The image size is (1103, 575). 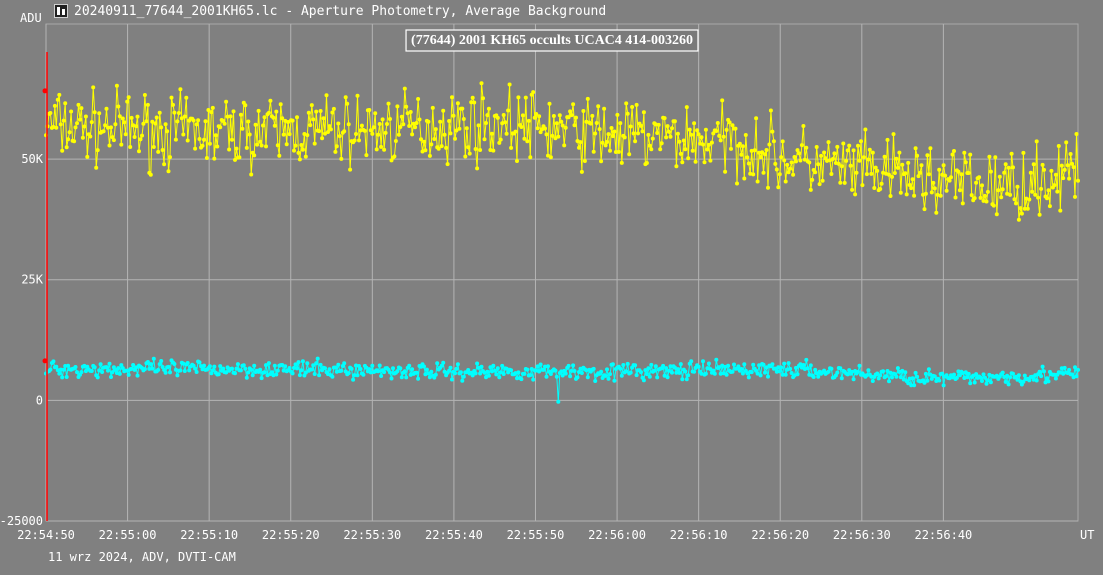 What do you see at coordinates (45, 361) in the screenshot?
I see `frame-marker-dot` at bounding box center [45, 361].